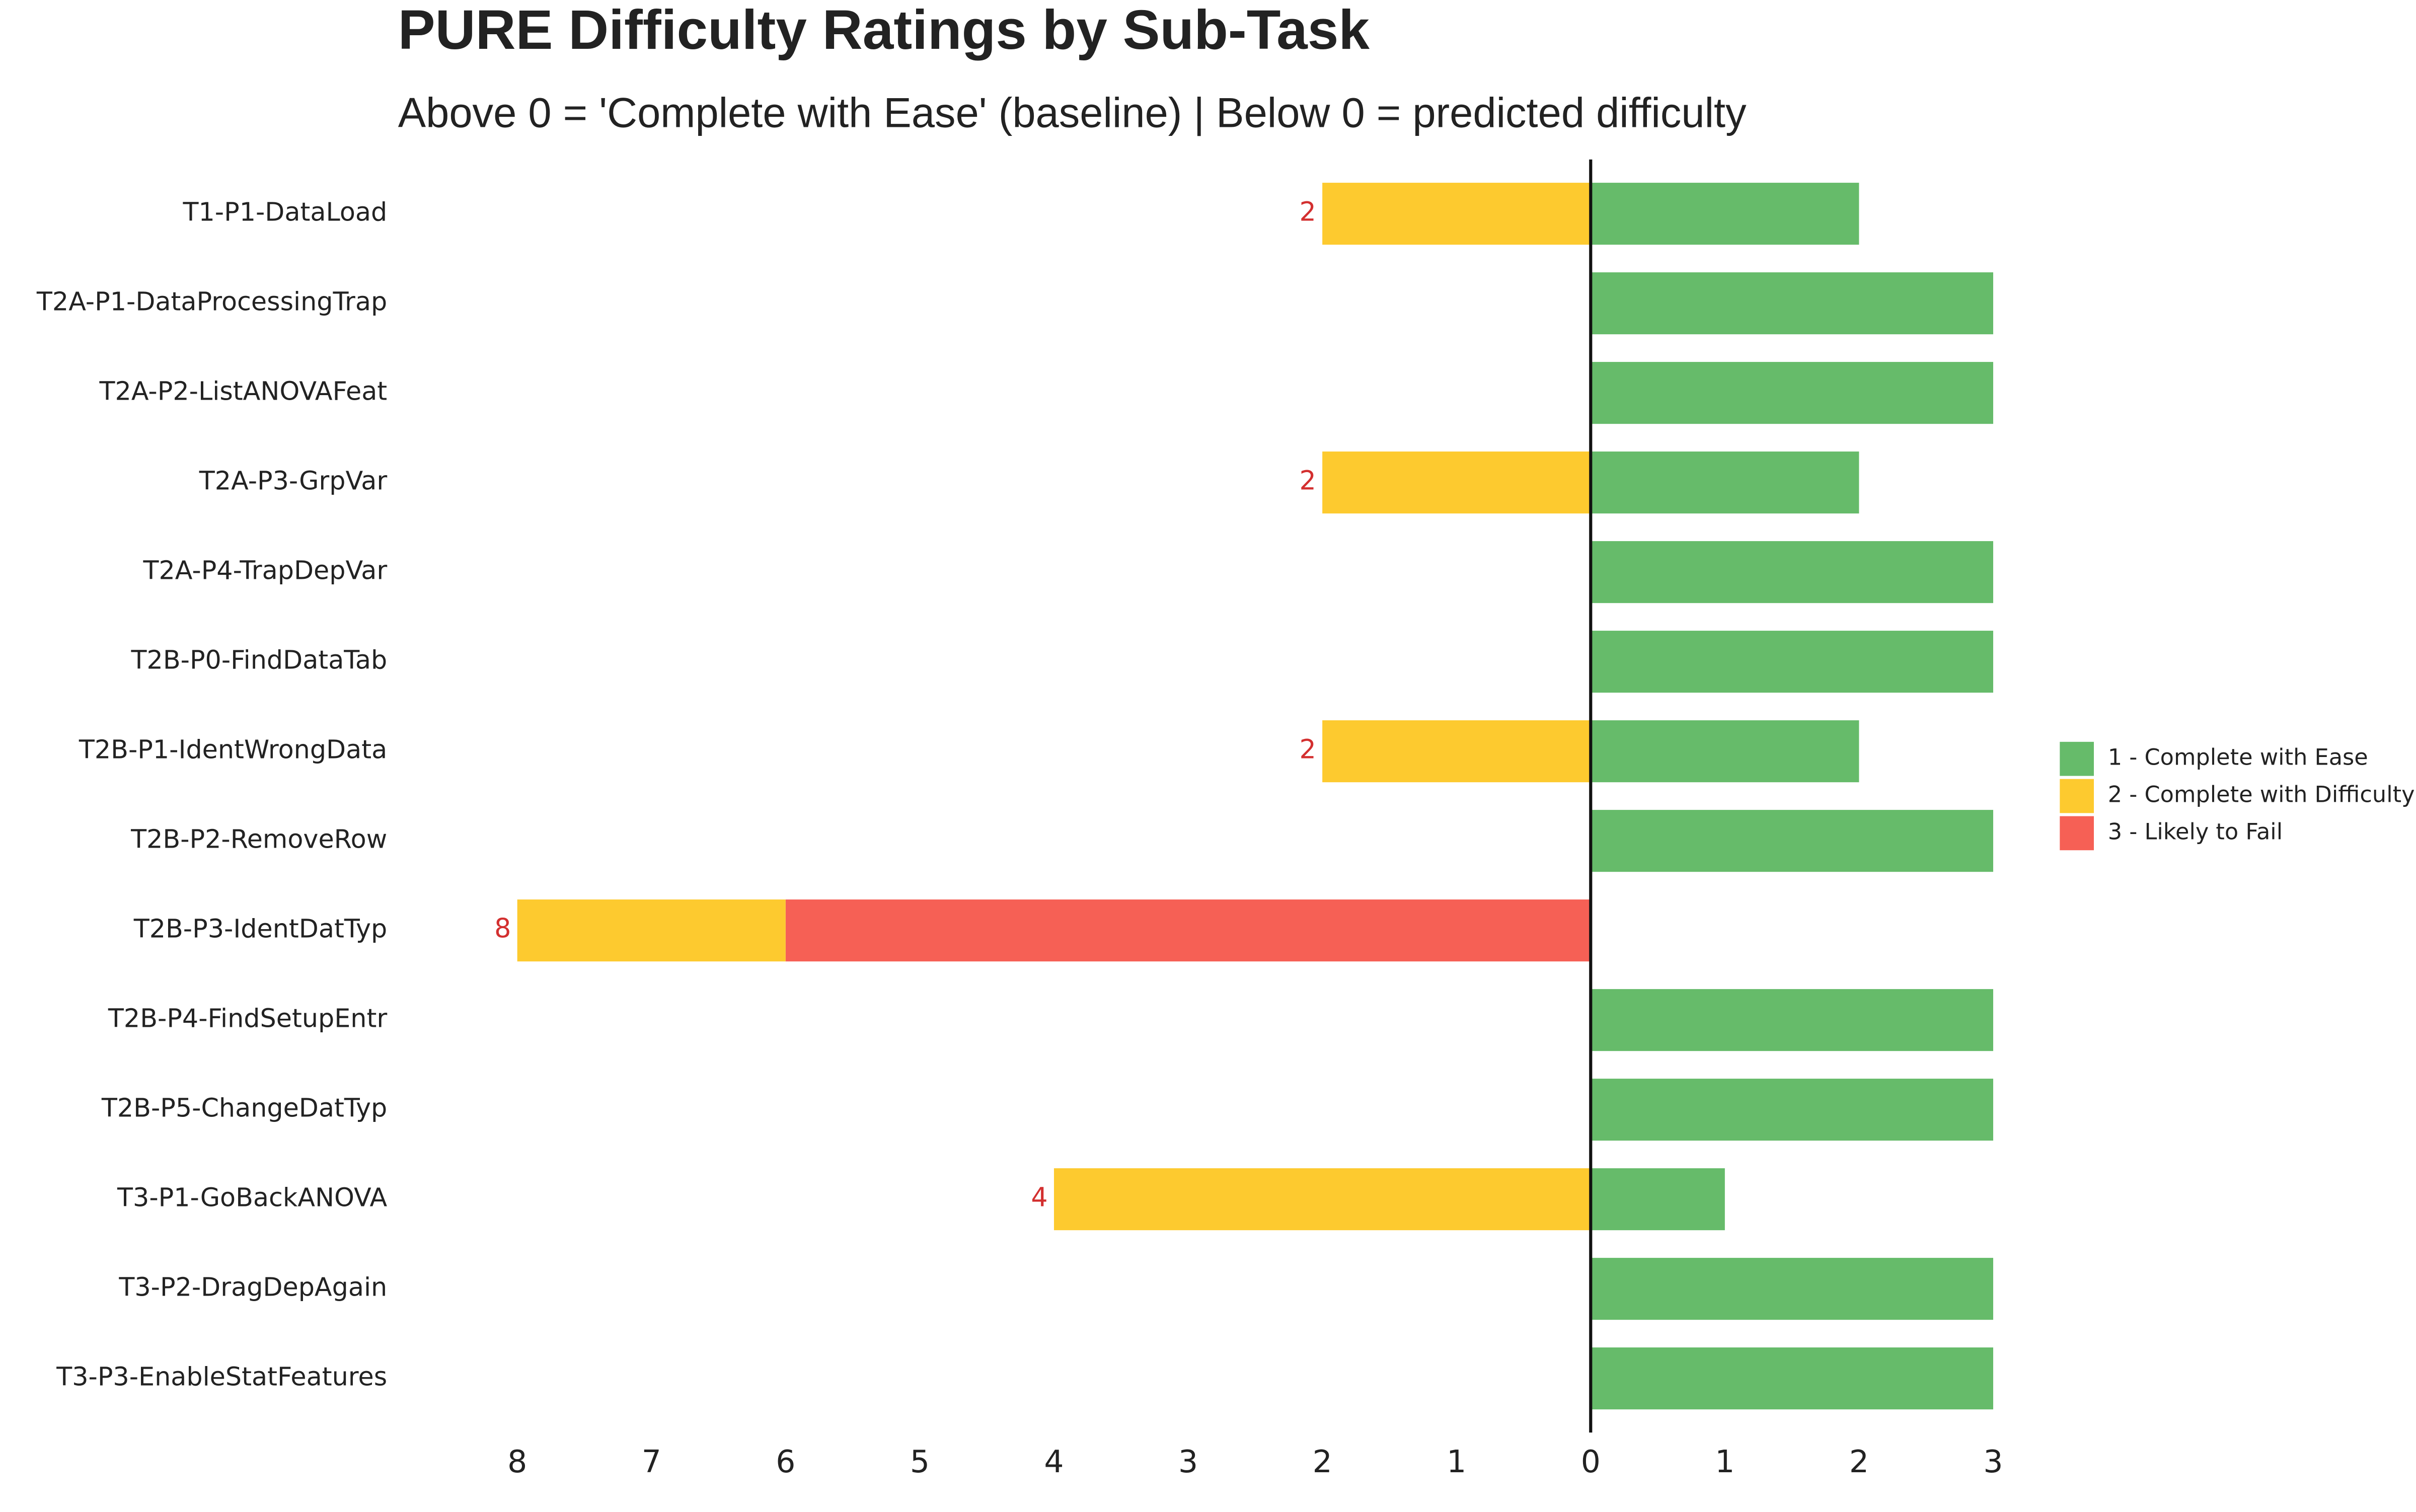 The width and height of the screenshot is (2416, 1512). I want to click on y-tick-label: T2B-P1-IdentWrongData, so click(233, 750).